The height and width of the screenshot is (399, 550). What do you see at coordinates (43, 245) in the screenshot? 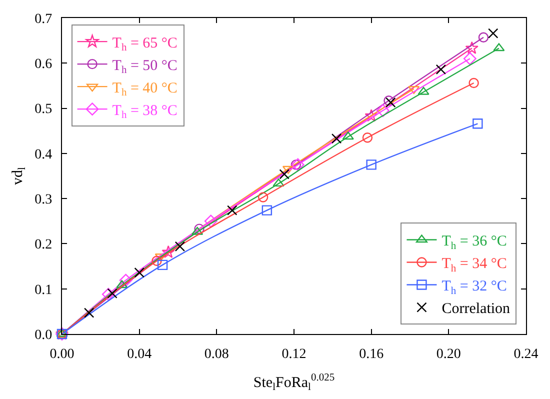
I see `y-tick-label: 0.2` at bounding box center [43, 245].